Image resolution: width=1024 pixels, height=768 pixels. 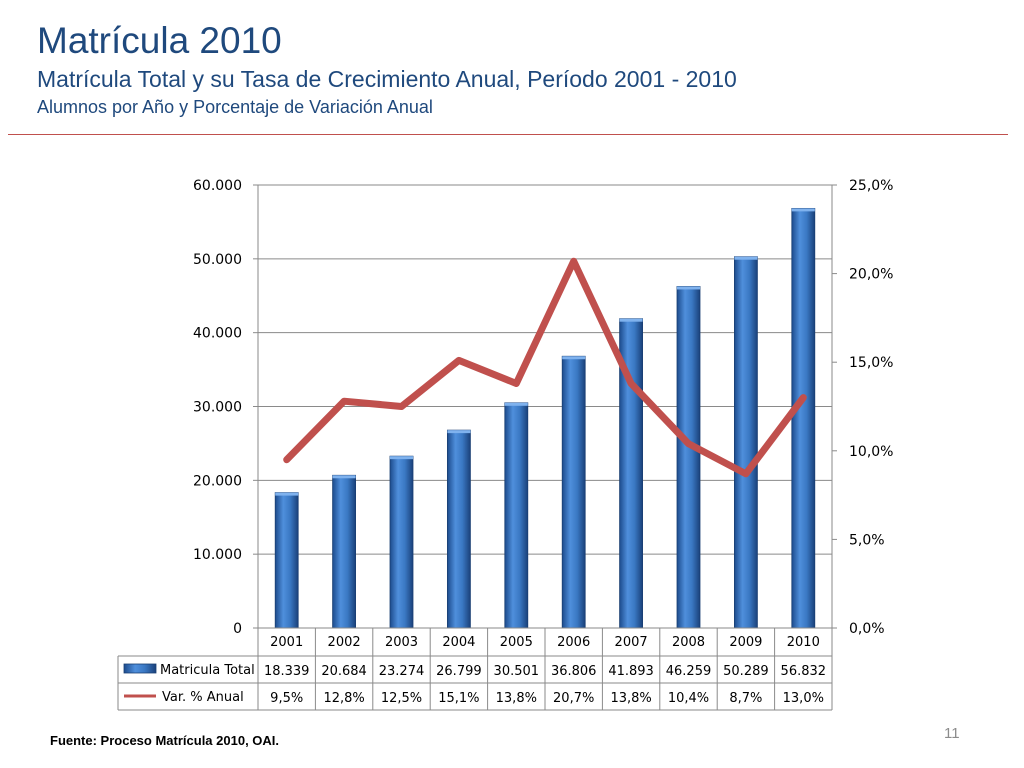 What do you see at coordinates (804, 671) in the screenshot?
I see `table-value-matricula: 56.832` at bounding box center [804, 671].